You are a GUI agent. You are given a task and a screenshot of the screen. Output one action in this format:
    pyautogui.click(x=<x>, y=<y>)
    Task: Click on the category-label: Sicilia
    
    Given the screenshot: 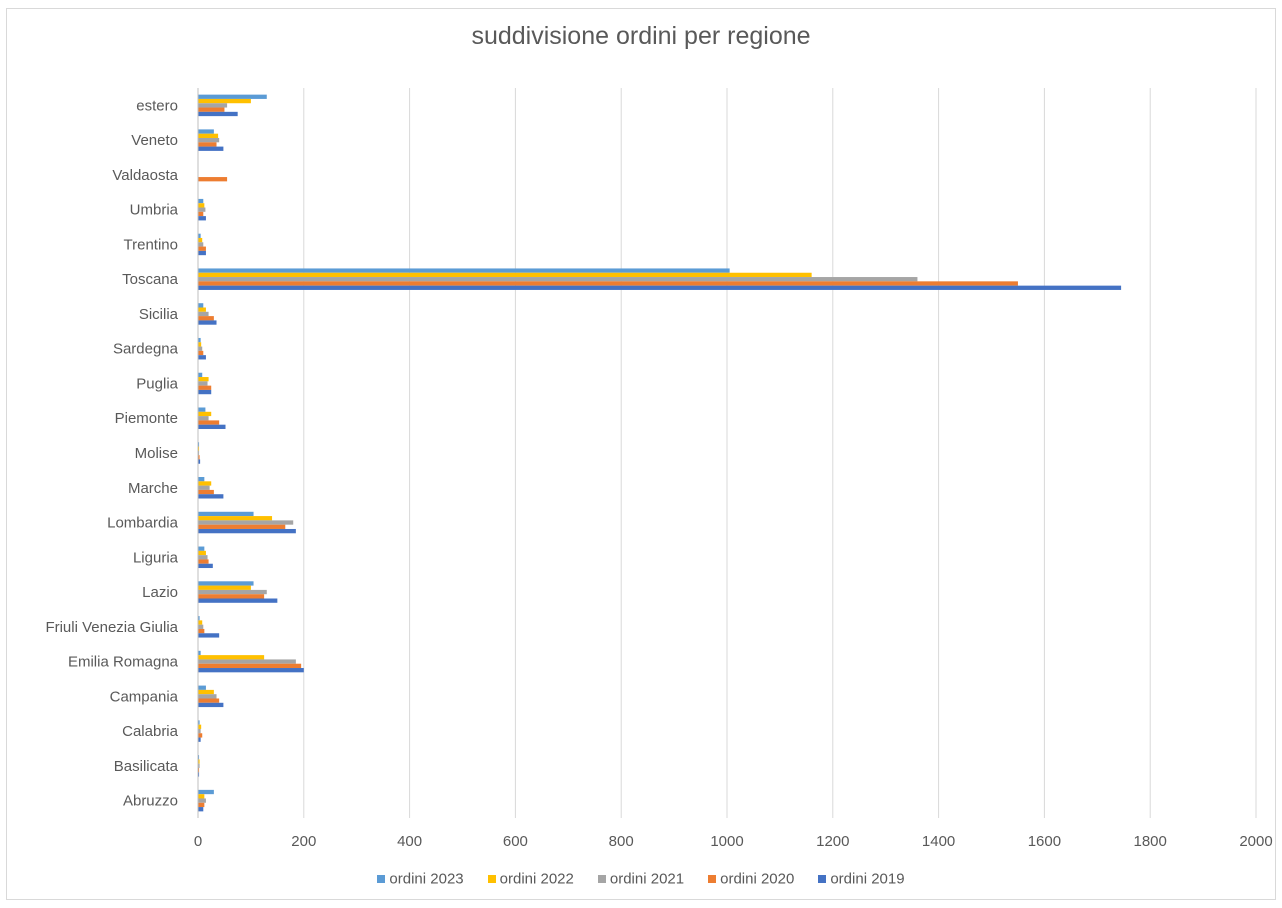 What is the action you would take?
    pyautogui.click(x=159, y=314)
    